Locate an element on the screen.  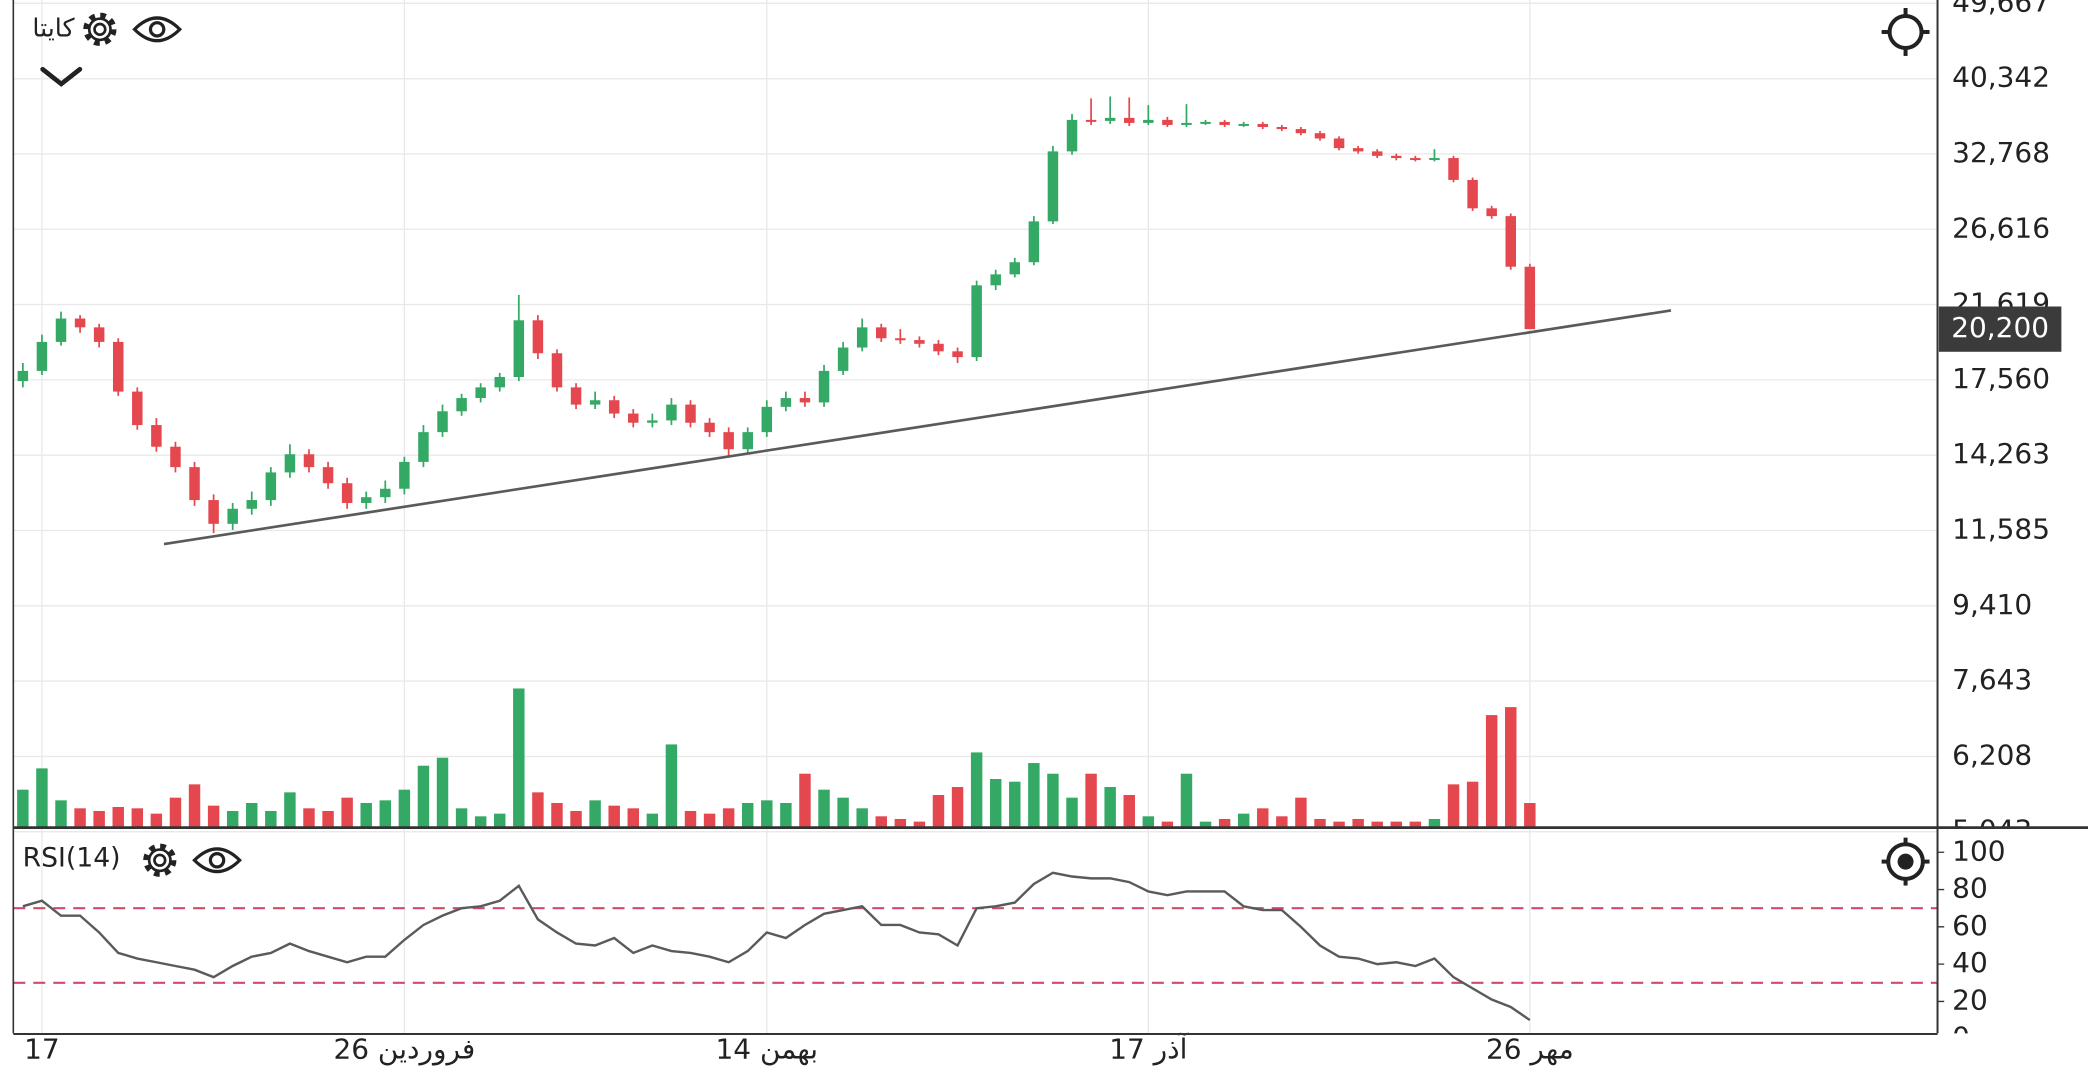
y-tick-label: 49,667 is located at coordinates (2001, 9).